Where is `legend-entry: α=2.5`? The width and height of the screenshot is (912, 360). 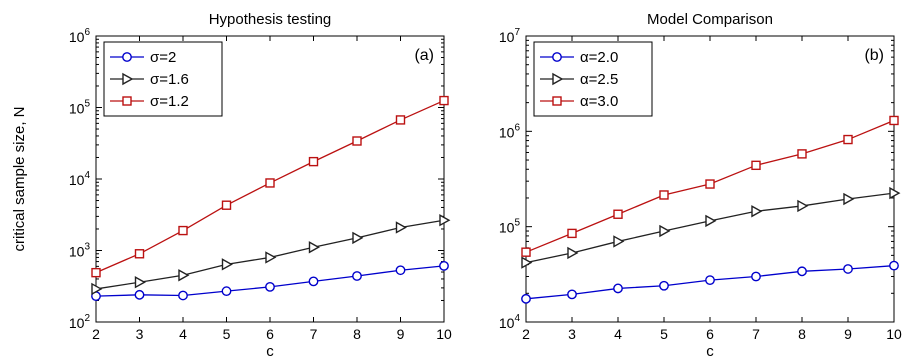 legend-entry: α=2.5 is located at coordinates (599, 79).